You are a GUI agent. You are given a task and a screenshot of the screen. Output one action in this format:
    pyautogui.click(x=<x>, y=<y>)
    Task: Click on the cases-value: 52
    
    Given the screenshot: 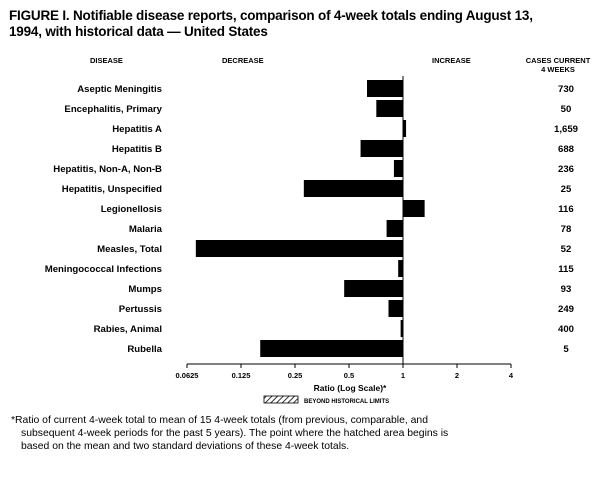 What is the action you would take?
    pyautogui.click(x=566, y=249)
    